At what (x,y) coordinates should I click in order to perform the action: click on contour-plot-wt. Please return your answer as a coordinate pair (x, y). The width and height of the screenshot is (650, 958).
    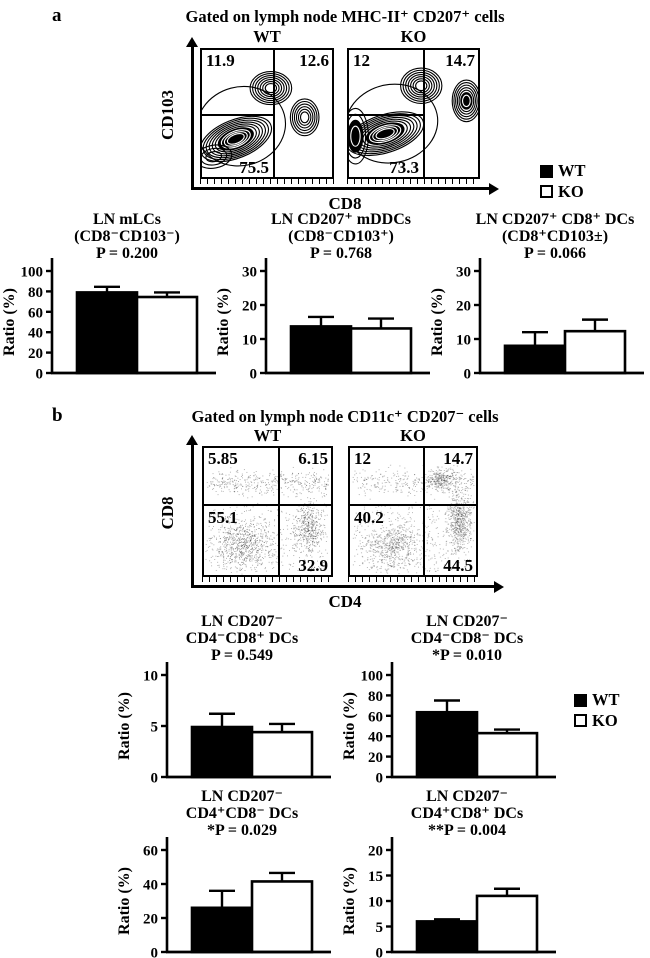
    Looking at the image, I should click on (261, 120).